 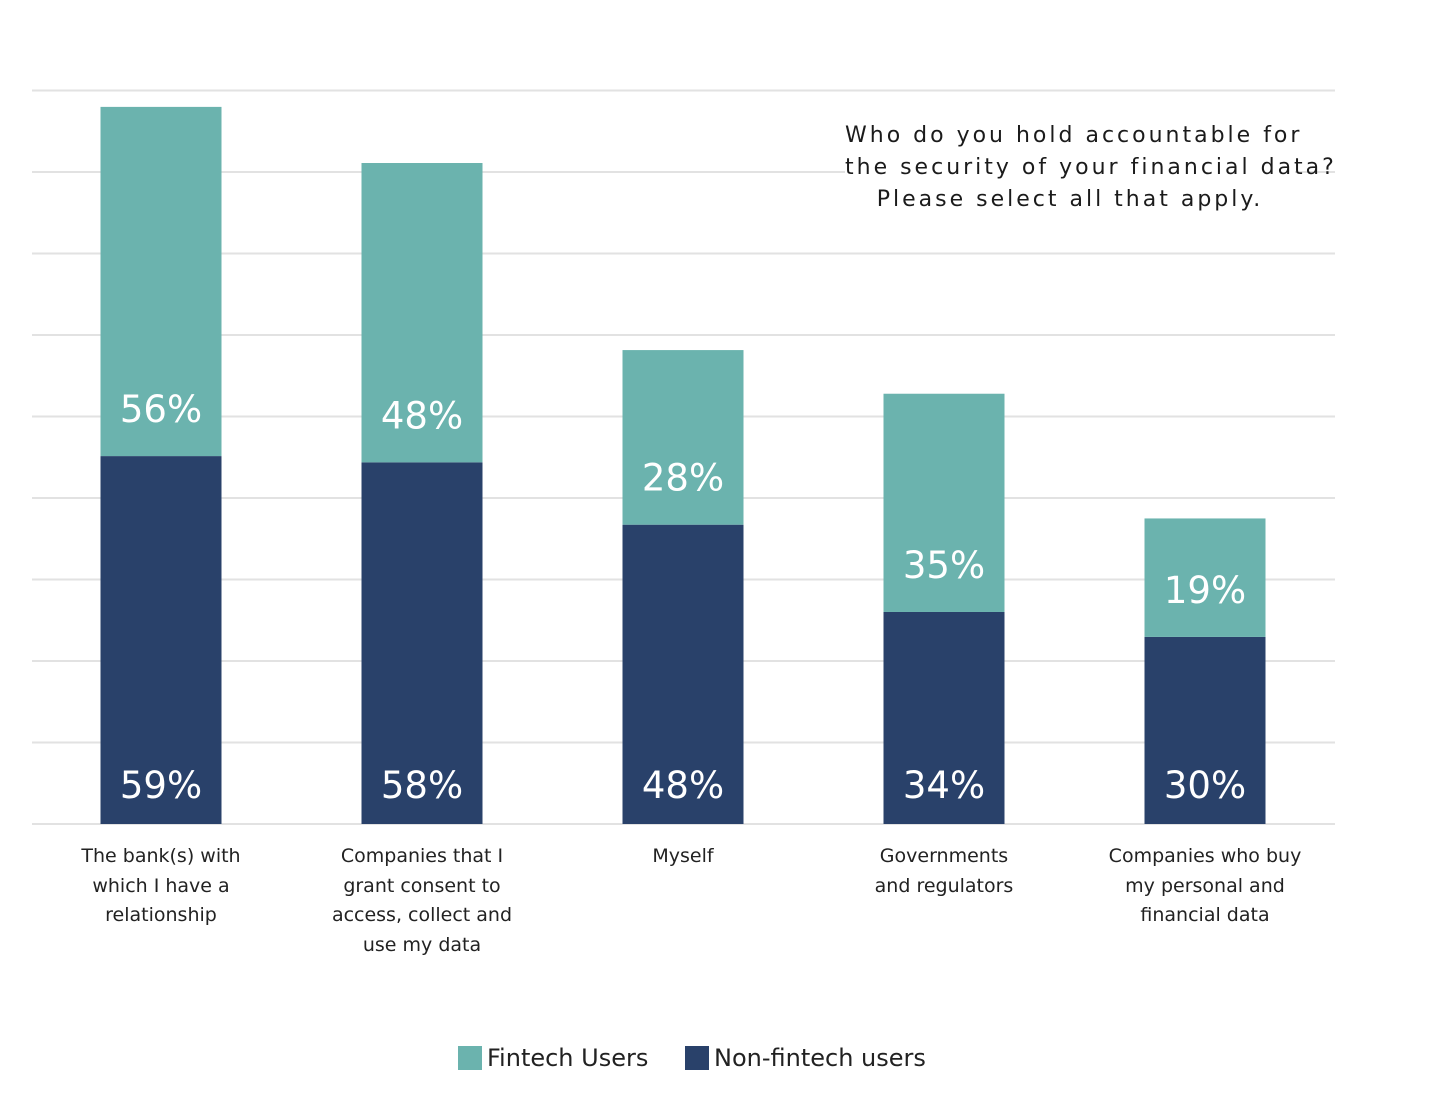 What do you see at coordinates (1074, 135) in the screenshot?
I see `chart-title-line: Who do you hold accountable for` at bounding box center [1074, 135].